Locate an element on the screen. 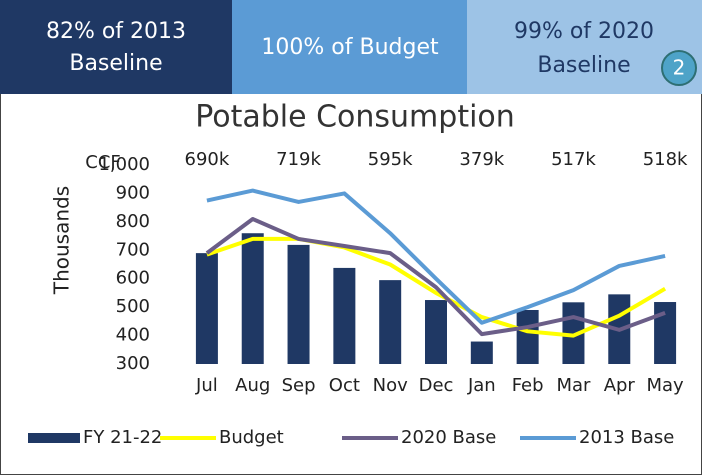 This screenshot has height=475, width=702. y-tick-label: 1,000 is located at coordinates (124, 164).